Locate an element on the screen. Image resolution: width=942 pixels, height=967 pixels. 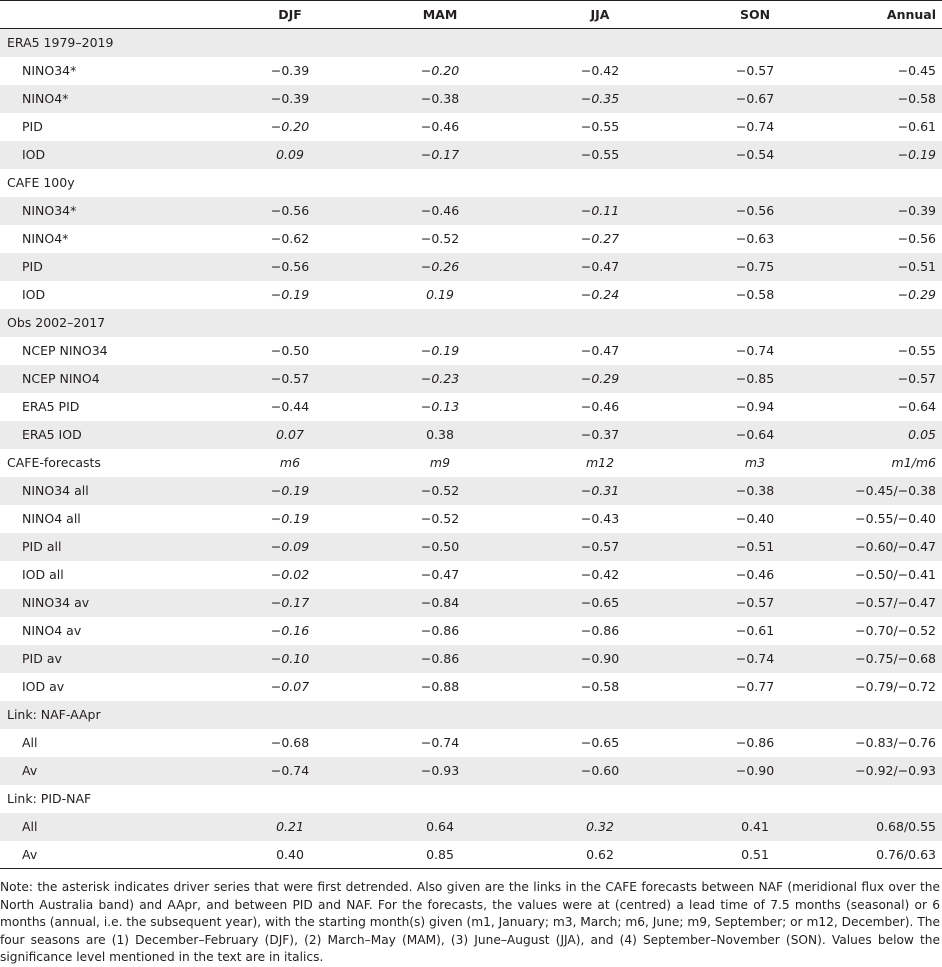
row-label: IOD is located at coordinates (34, 294).